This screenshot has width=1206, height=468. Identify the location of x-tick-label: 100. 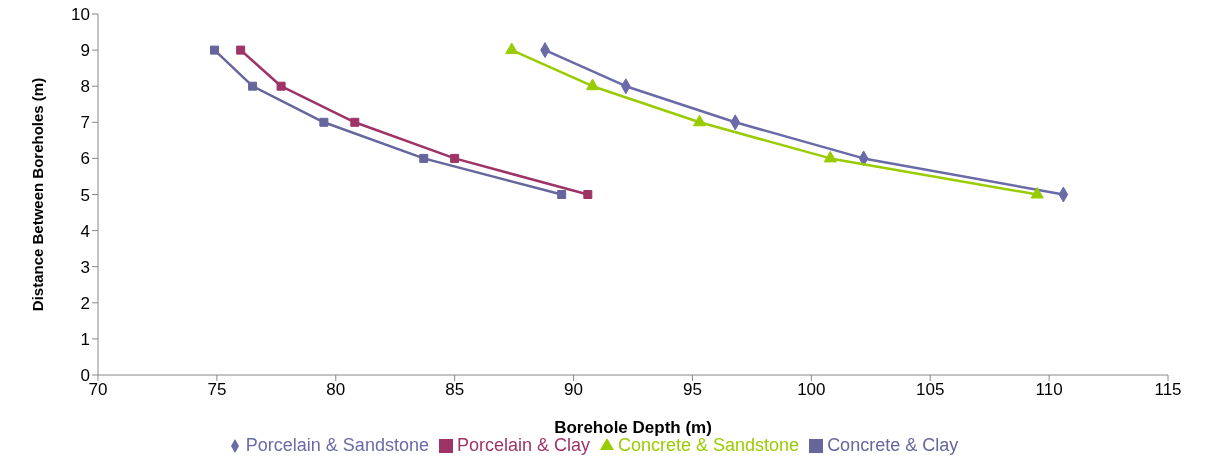
(811, 390).